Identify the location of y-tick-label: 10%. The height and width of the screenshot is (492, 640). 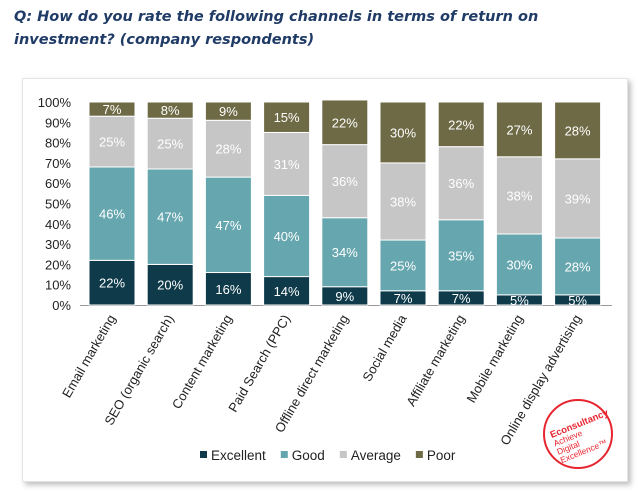
(58, 285).